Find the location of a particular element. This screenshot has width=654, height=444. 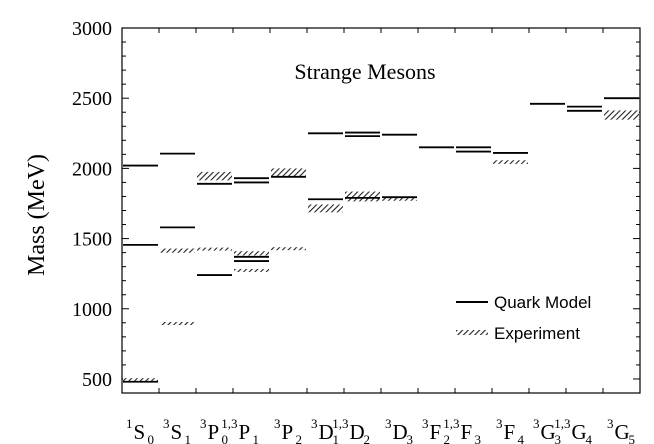

x-tick-label-13D2: 1,3 D2 is located at coordinates (351, 430).